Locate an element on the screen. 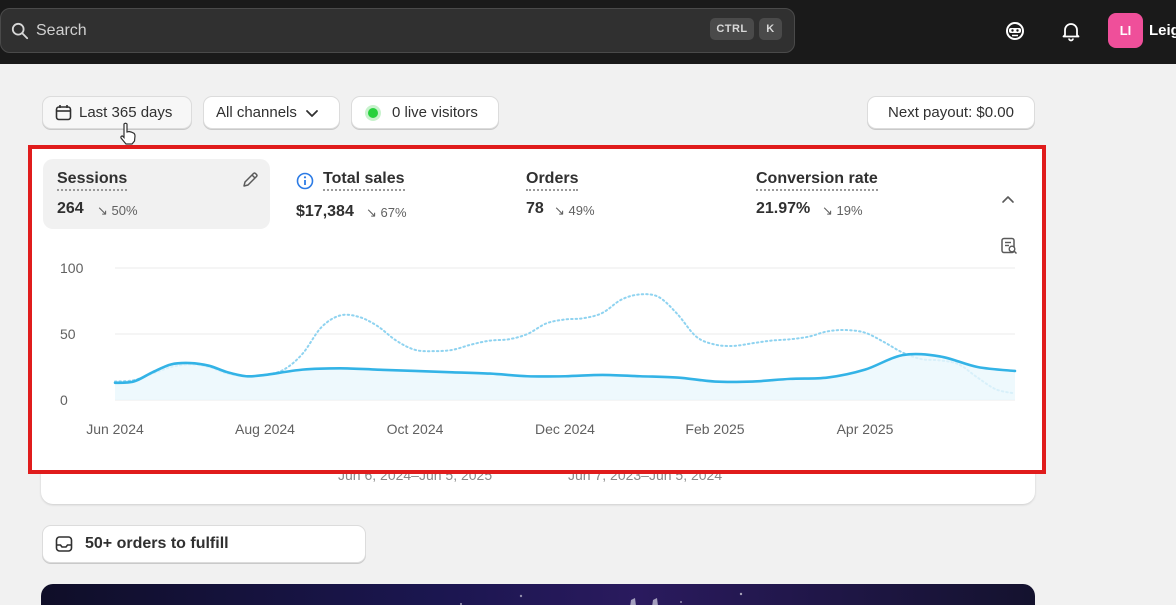 The image size is (1176, 605). shortcut-k-key: K is located at coordinates (770, 29).